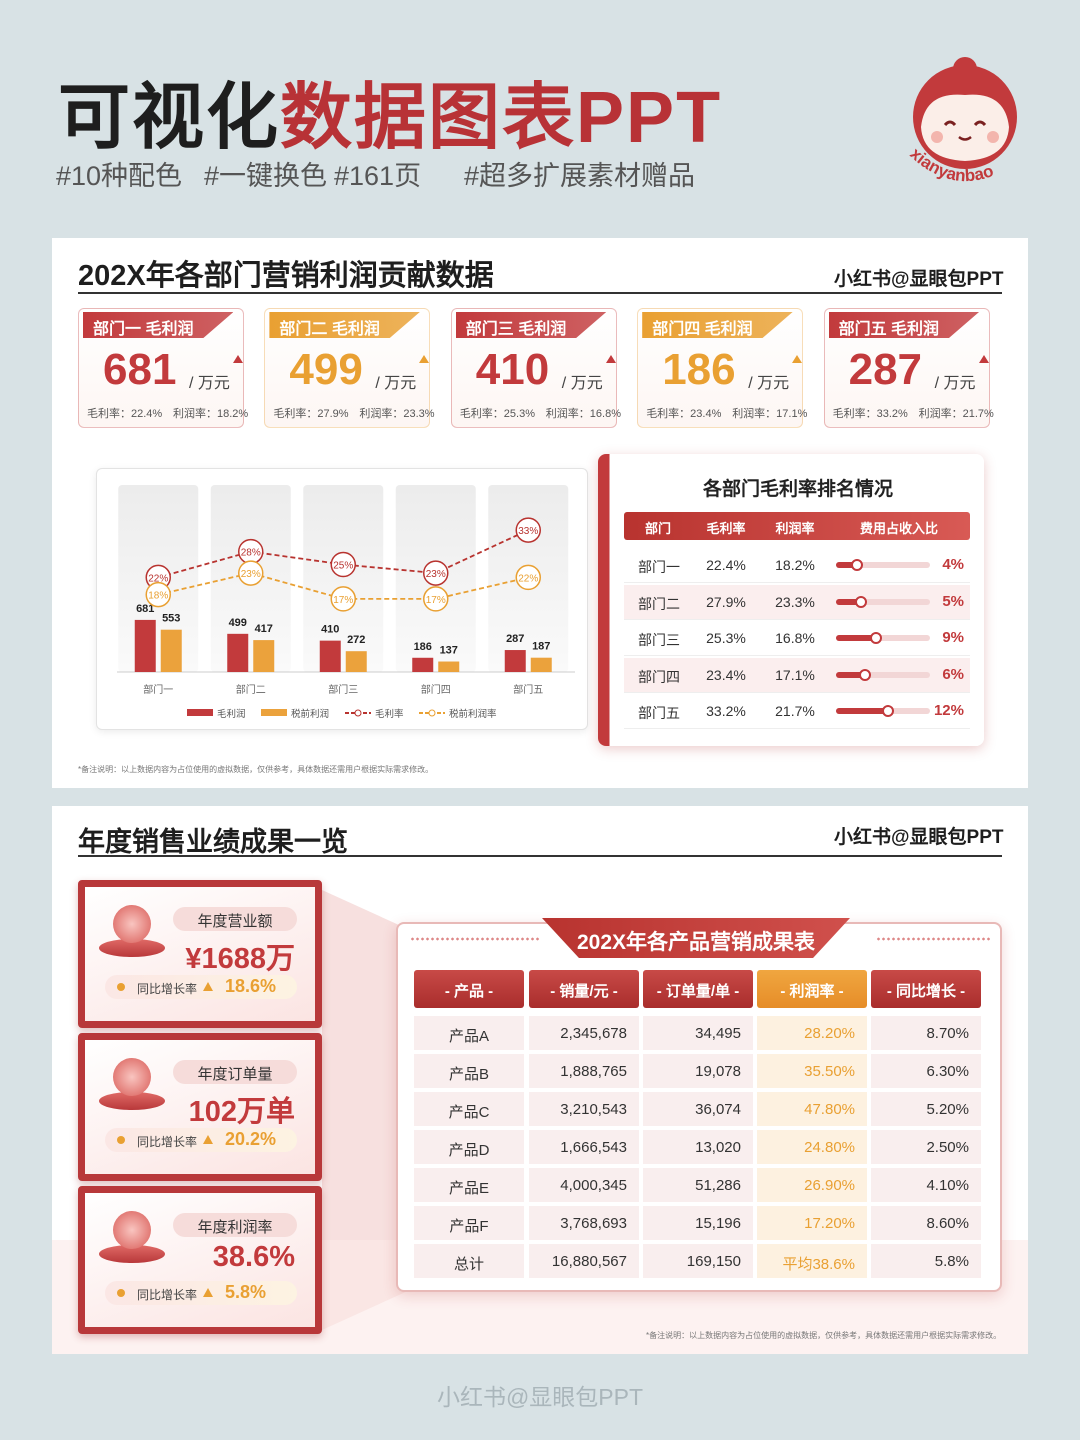 The height and width of the screenshot is (1440, 1080). What do you see at coordinates (468, 1036) in the screenshot?
I see `table-cell-text: 产品A` at bounding box center [468, 1036].